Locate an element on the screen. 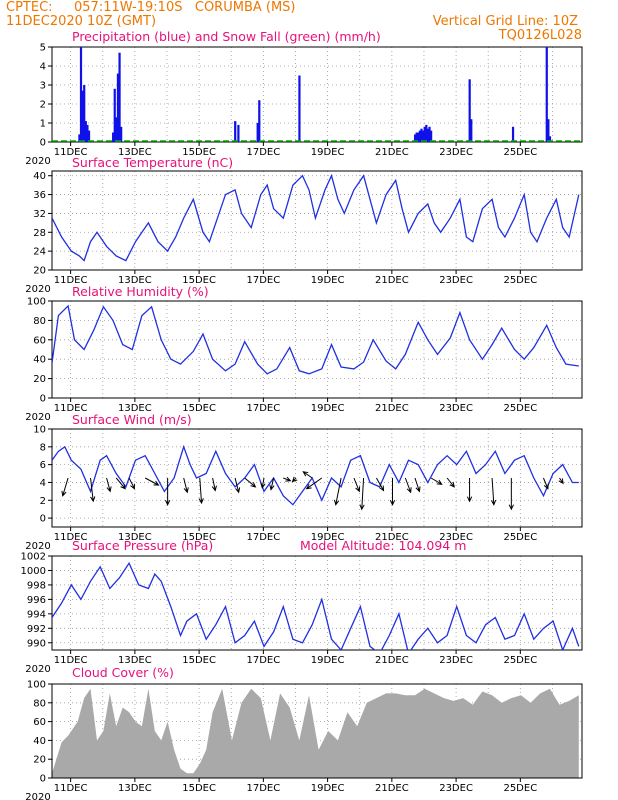 This screenshot has height=800, width=618. rh-xtick-label: 23DEC is located at coordinates (456, 408).